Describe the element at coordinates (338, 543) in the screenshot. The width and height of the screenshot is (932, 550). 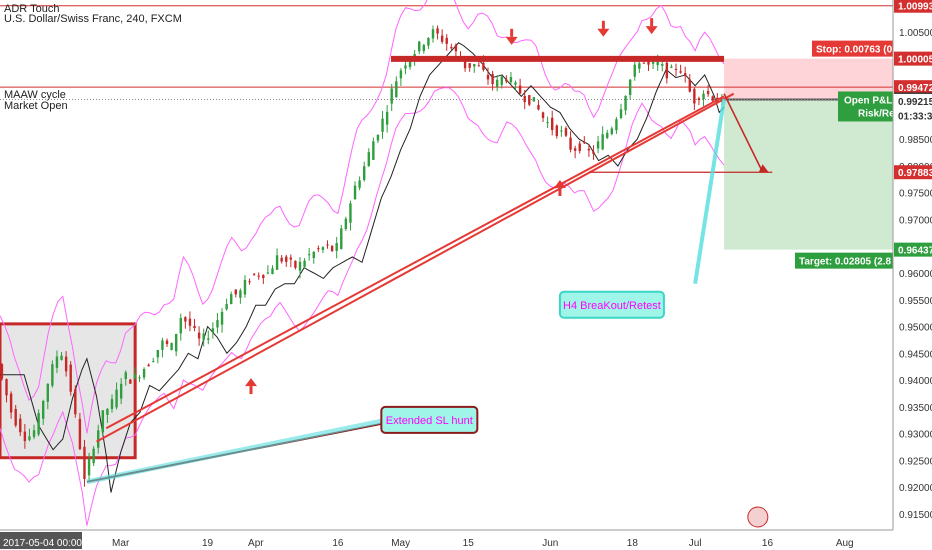
I see `time-tick-label: 16` at that location.